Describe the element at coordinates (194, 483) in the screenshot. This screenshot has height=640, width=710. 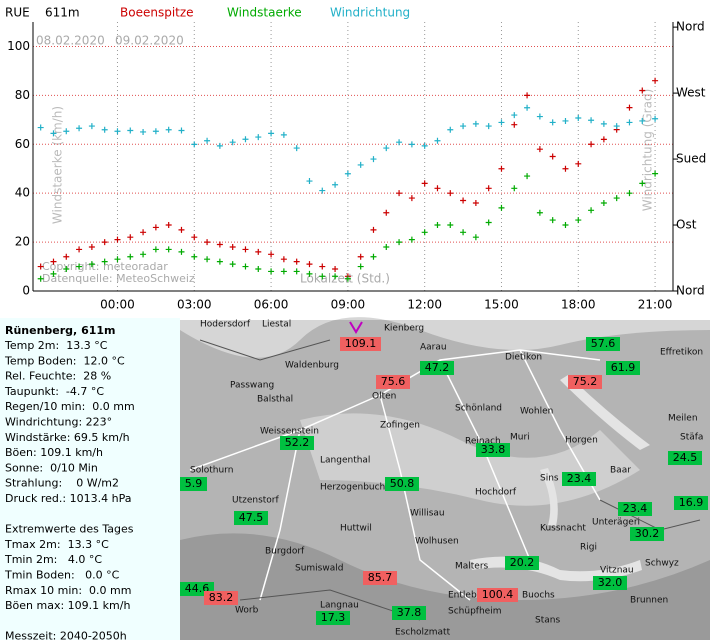
I see `station-value: 5.9` at that location.